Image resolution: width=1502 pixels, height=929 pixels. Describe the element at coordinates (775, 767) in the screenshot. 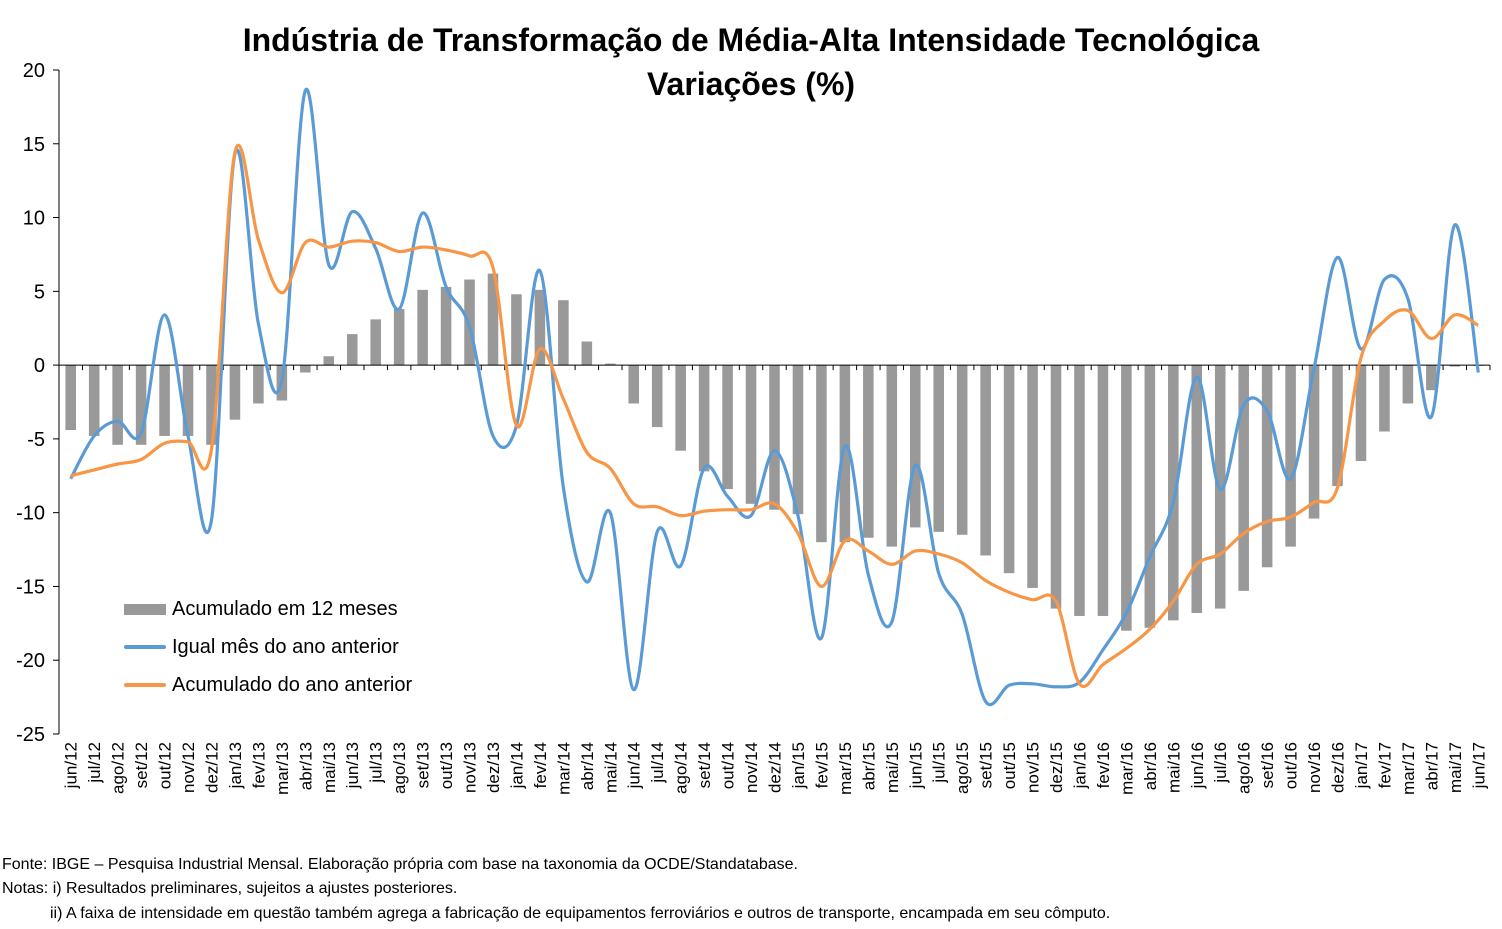

I see `x-tick-label: dez/14` at that location.